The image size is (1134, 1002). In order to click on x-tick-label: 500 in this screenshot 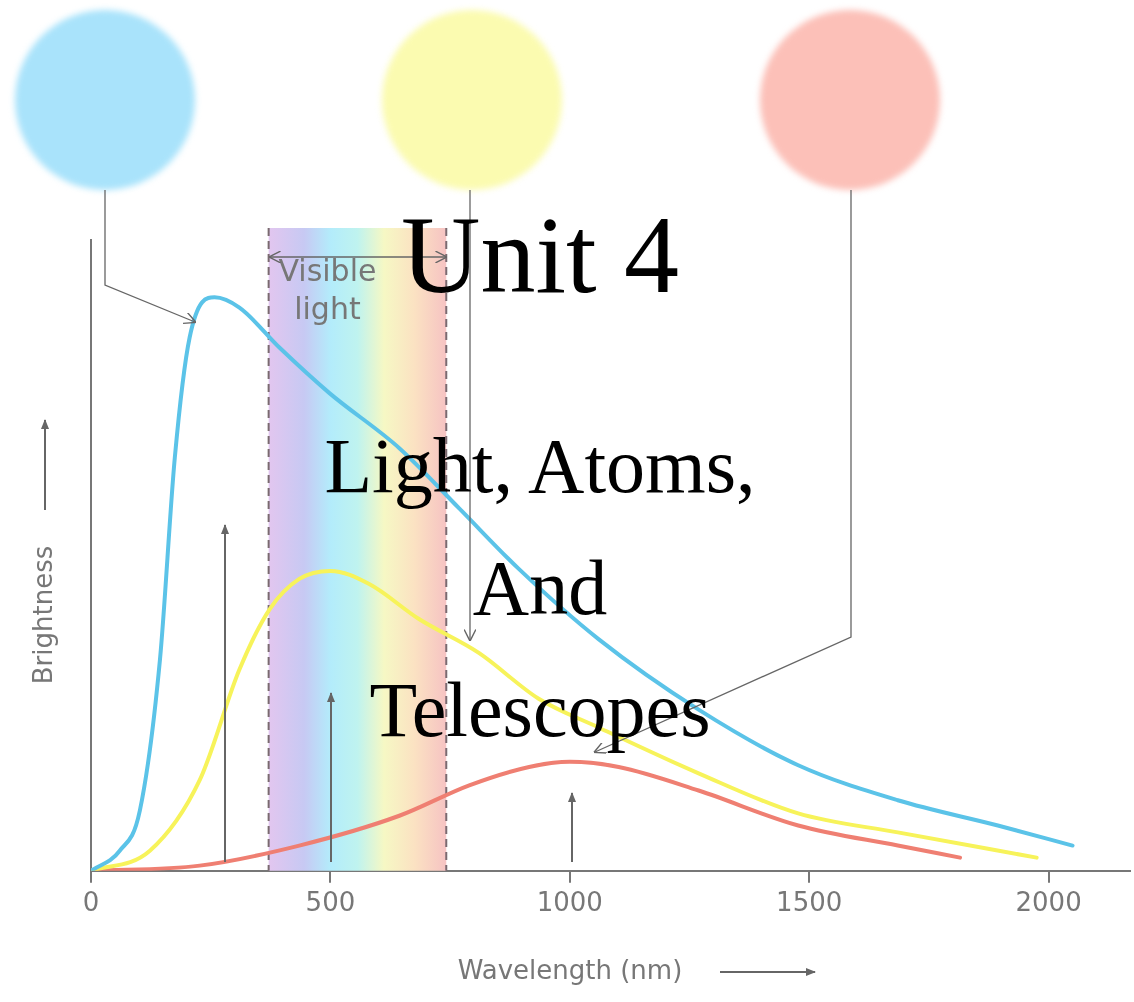, I will do `click(330, 902)`.